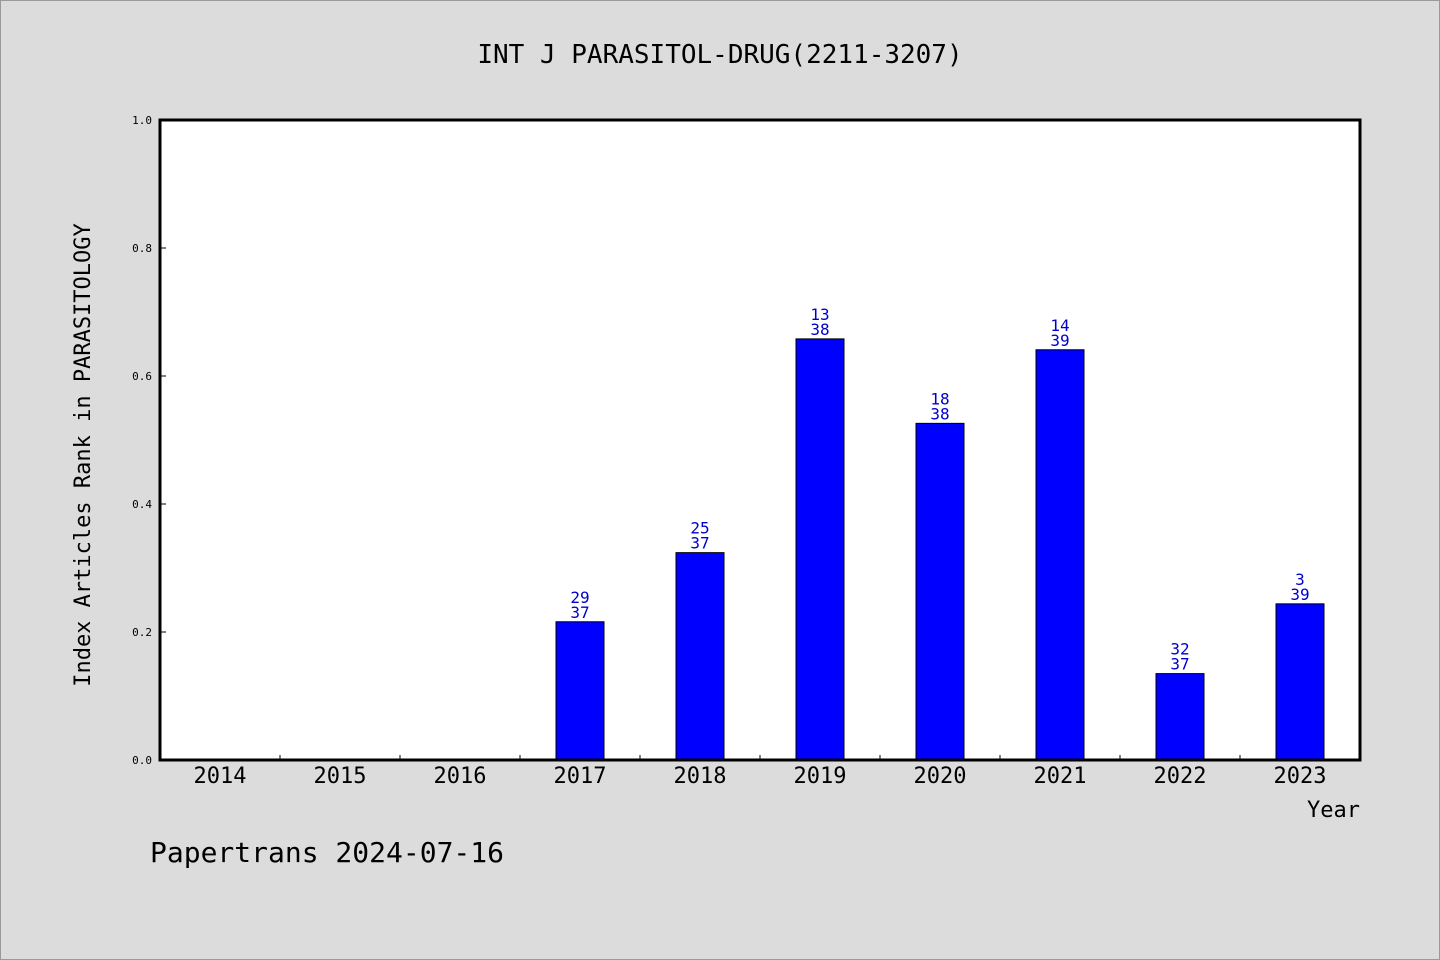  What do you see at coordinates (1300, 776) in the screenshot?
I see `x-tick-label: 2023` at bounding box center [1300, 776].